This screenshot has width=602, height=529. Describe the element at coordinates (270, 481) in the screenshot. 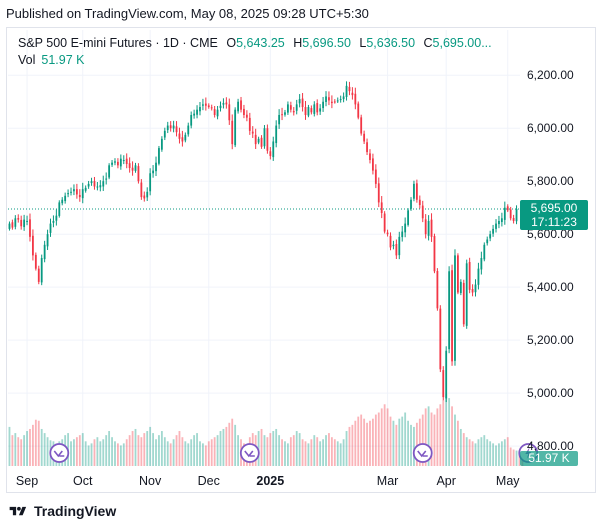

I see `x-tick-label: 2025` at that location.